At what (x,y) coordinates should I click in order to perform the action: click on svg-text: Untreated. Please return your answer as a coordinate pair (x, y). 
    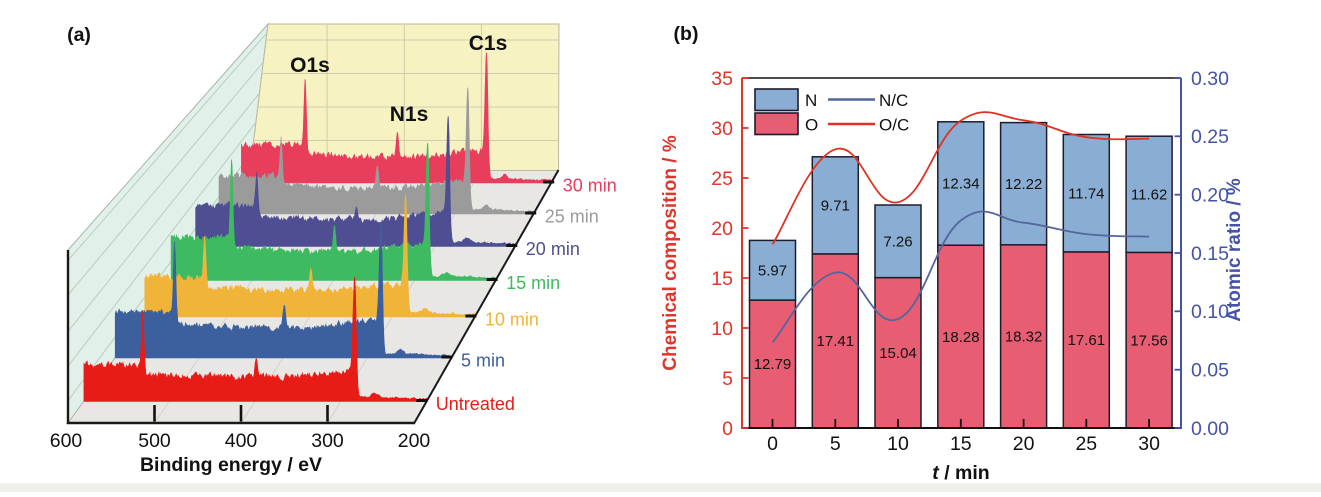
    Looking at the image, I should click on (475, 404).